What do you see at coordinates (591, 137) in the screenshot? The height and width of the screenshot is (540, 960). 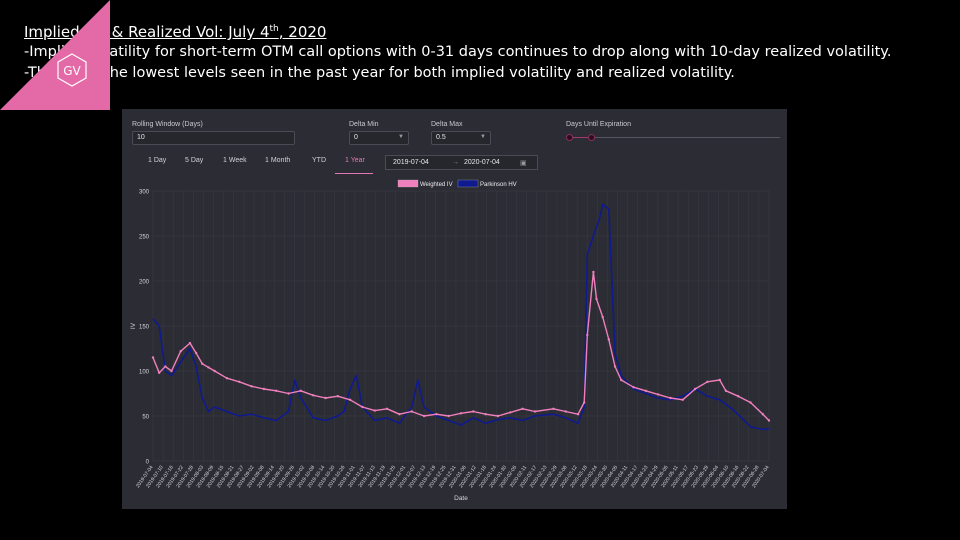 I see `expiration-slider-handle-max` at bounding box center [591, 137].